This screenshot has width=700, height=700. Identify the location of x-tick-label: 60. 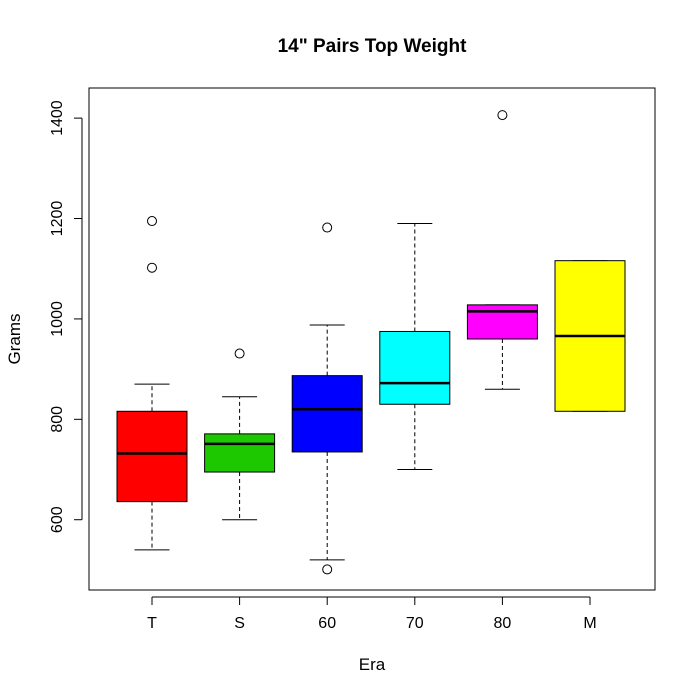
(327, 623).